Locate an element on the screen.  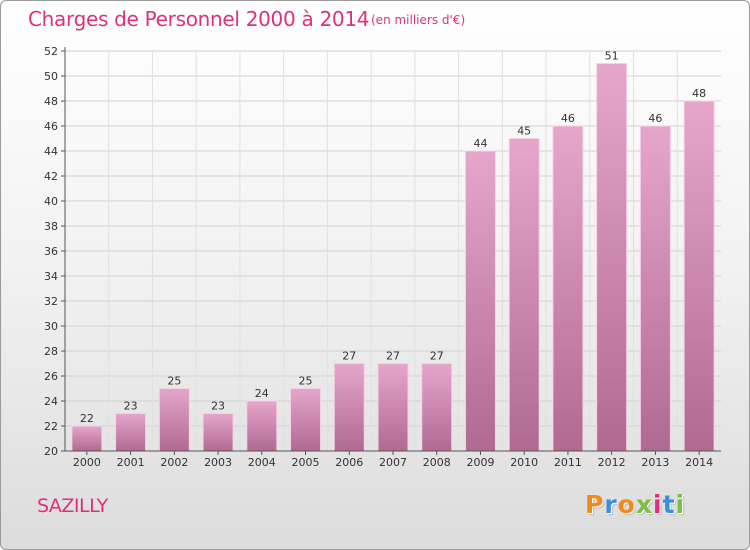
y-tick-label: 34 is located at coordinates (51, 276).